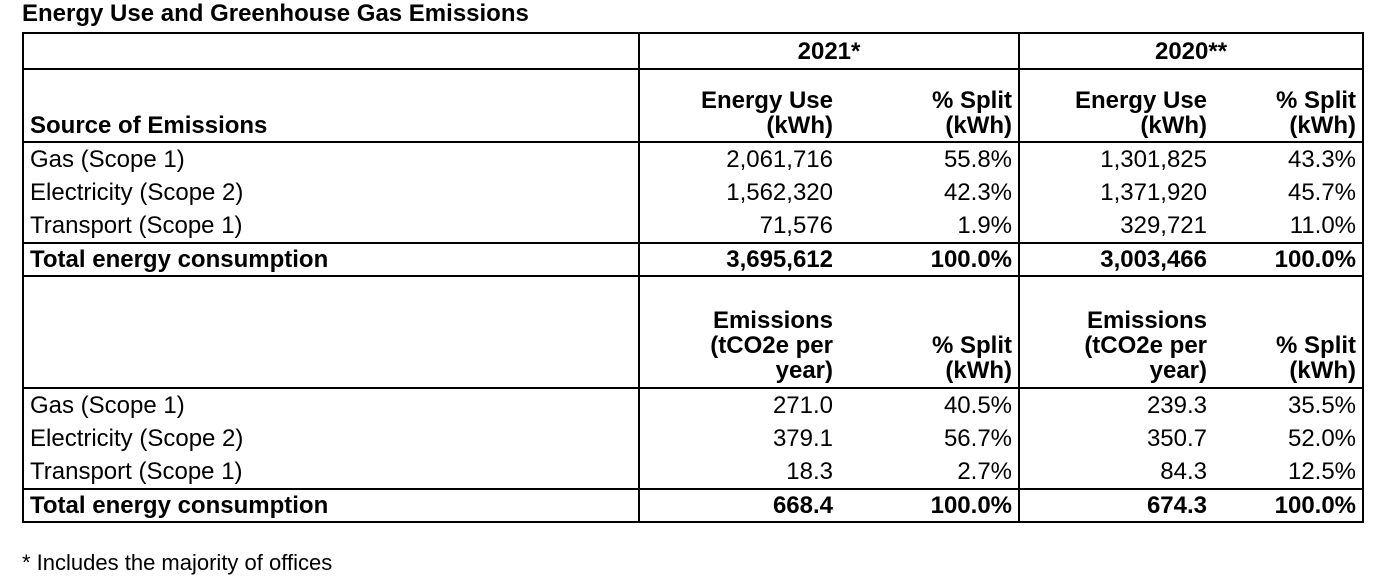  I want to click on table-row: Transport (Scope 1) 18.3 2.7% 84.3 12.5%, so click(693, 472).